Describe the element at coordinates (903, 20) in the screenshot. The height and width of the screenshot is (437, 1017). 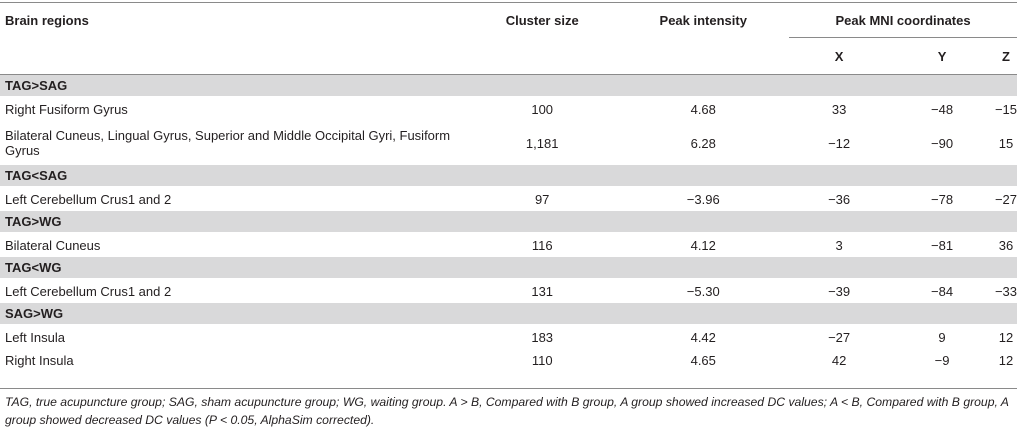
I see `header-peak-mni: Peak MNI coordinates` at that location.